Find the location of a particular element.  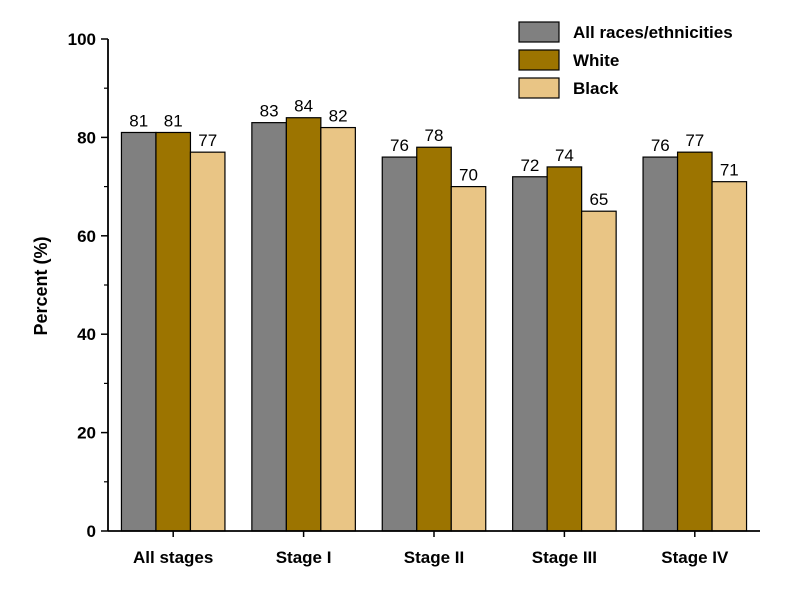

legend-label-0: All races/ethnicities is located at coordinates (653, 32).